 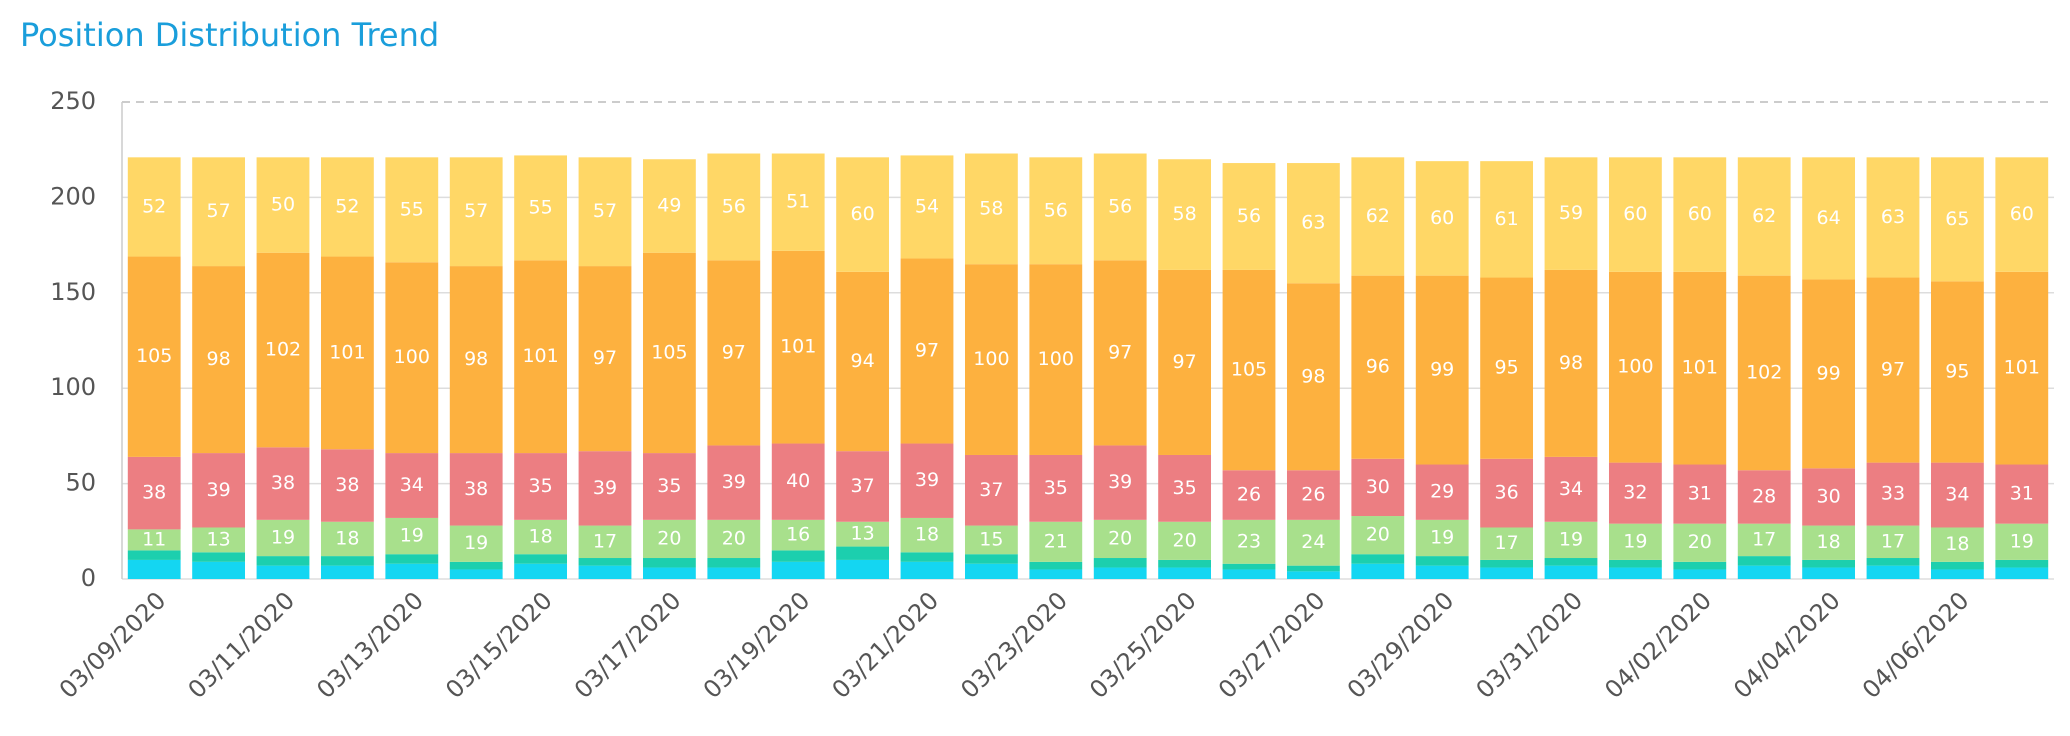 What do you see at coordinates (1829, 373) in the screenshot?
I see `data-label: 99` at bounding box center [1829, 373].